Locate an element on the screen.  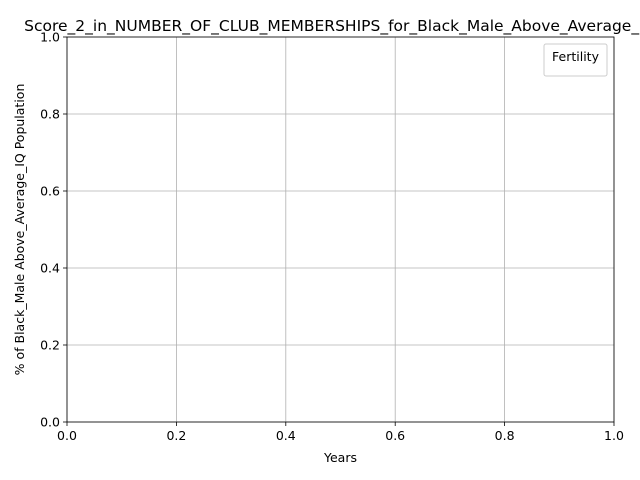
x-axis-label: Years is located at coordinates (340, 457).